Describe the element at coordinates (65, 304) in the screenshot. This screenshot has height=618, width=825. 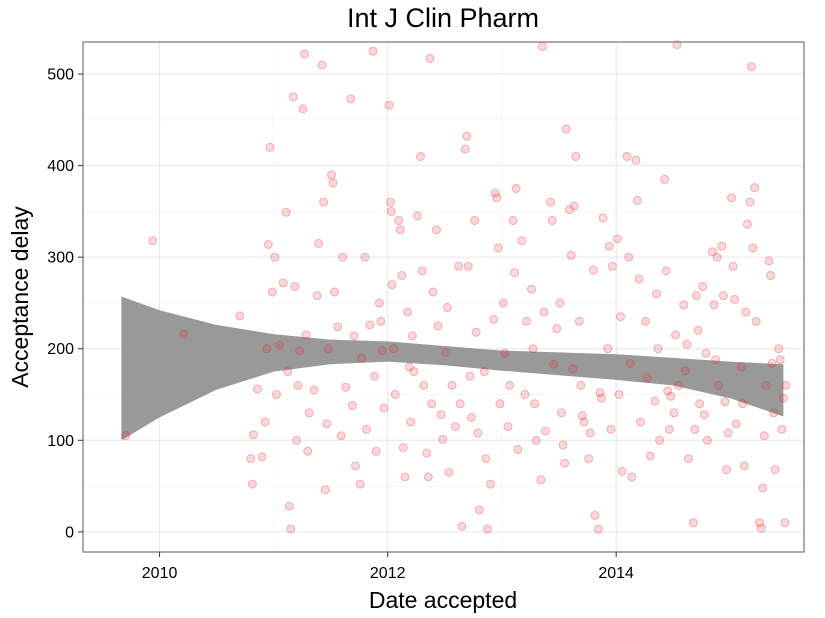
I see `y-axis: 0 100 200 300 400 500` at that location.